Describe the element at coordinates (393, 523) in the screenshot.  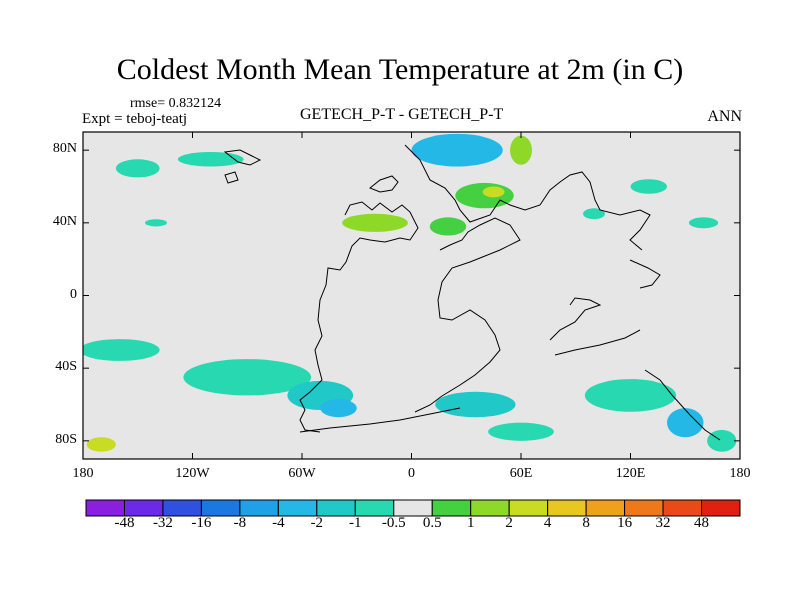
I see `colorbar-label: -0.5` at that location.